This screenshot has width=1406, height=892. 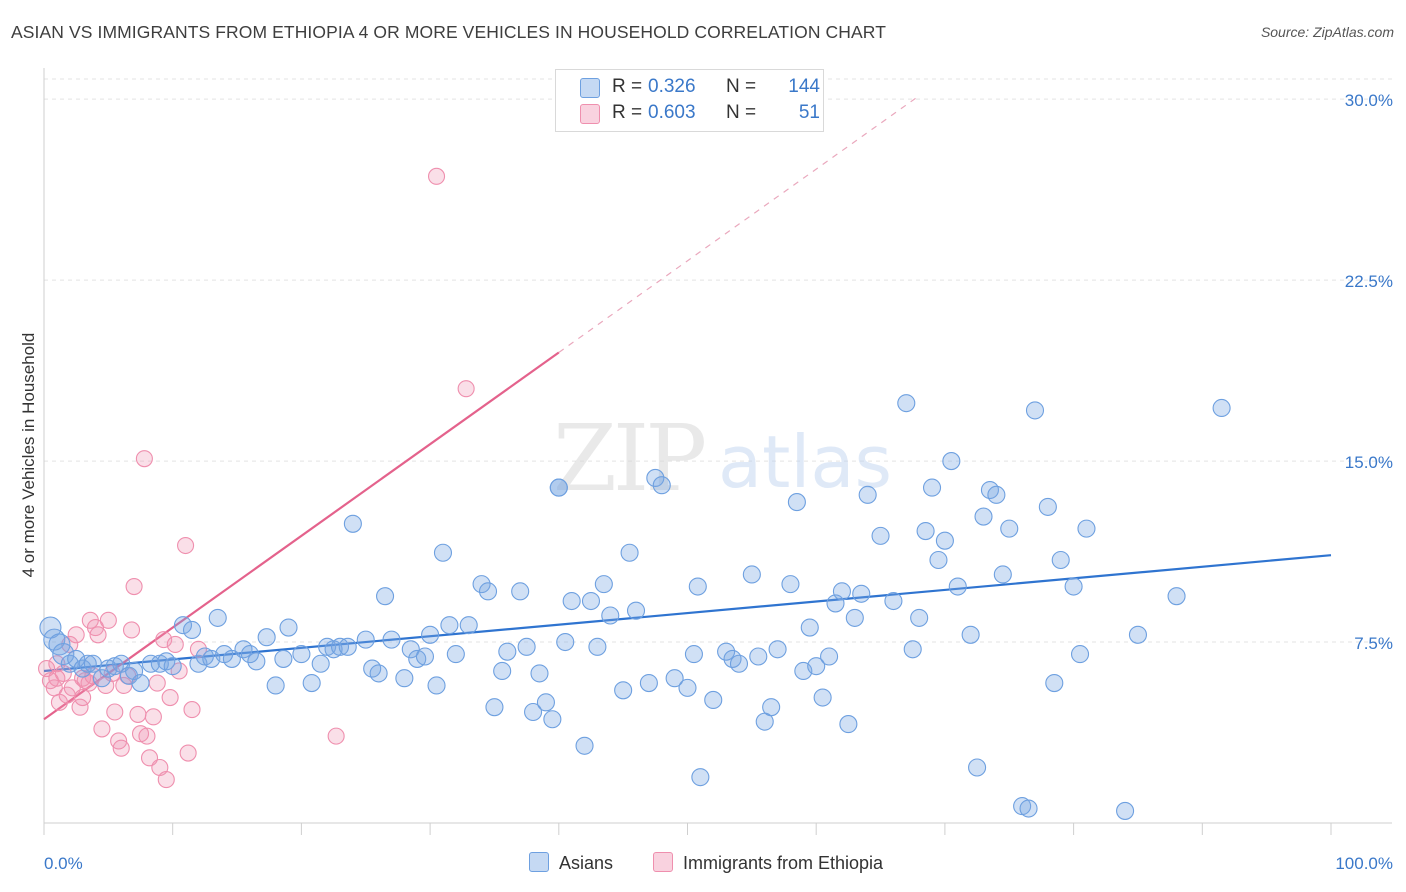 I want to click on bottom-legend-asians: Asians, so click(x=571, y=863).